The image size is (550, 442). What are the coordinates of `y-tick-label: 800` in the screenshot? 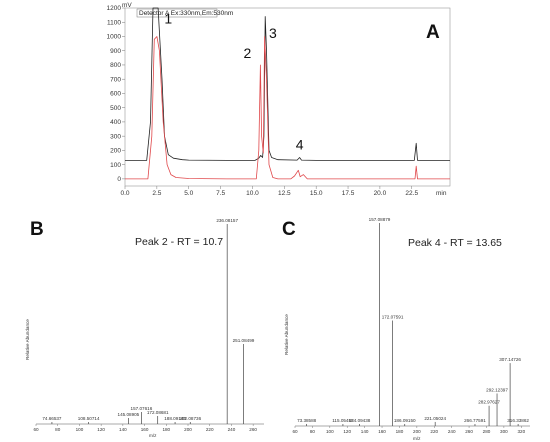 It's located at (115, 65).